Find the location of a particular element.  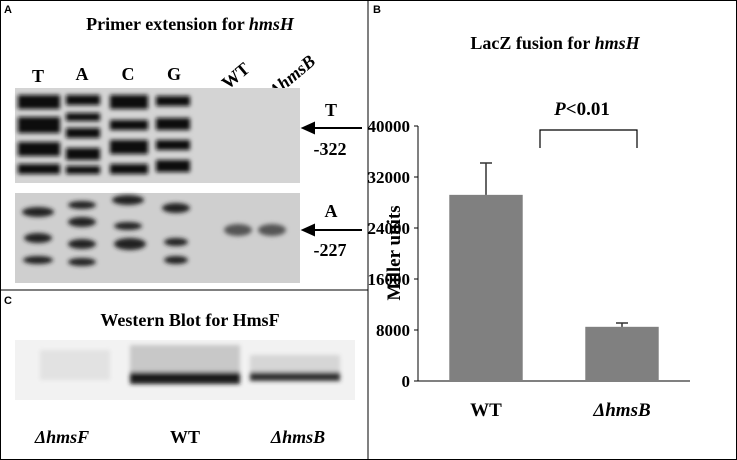

lane-label: C is located at coordinates (128, 74).